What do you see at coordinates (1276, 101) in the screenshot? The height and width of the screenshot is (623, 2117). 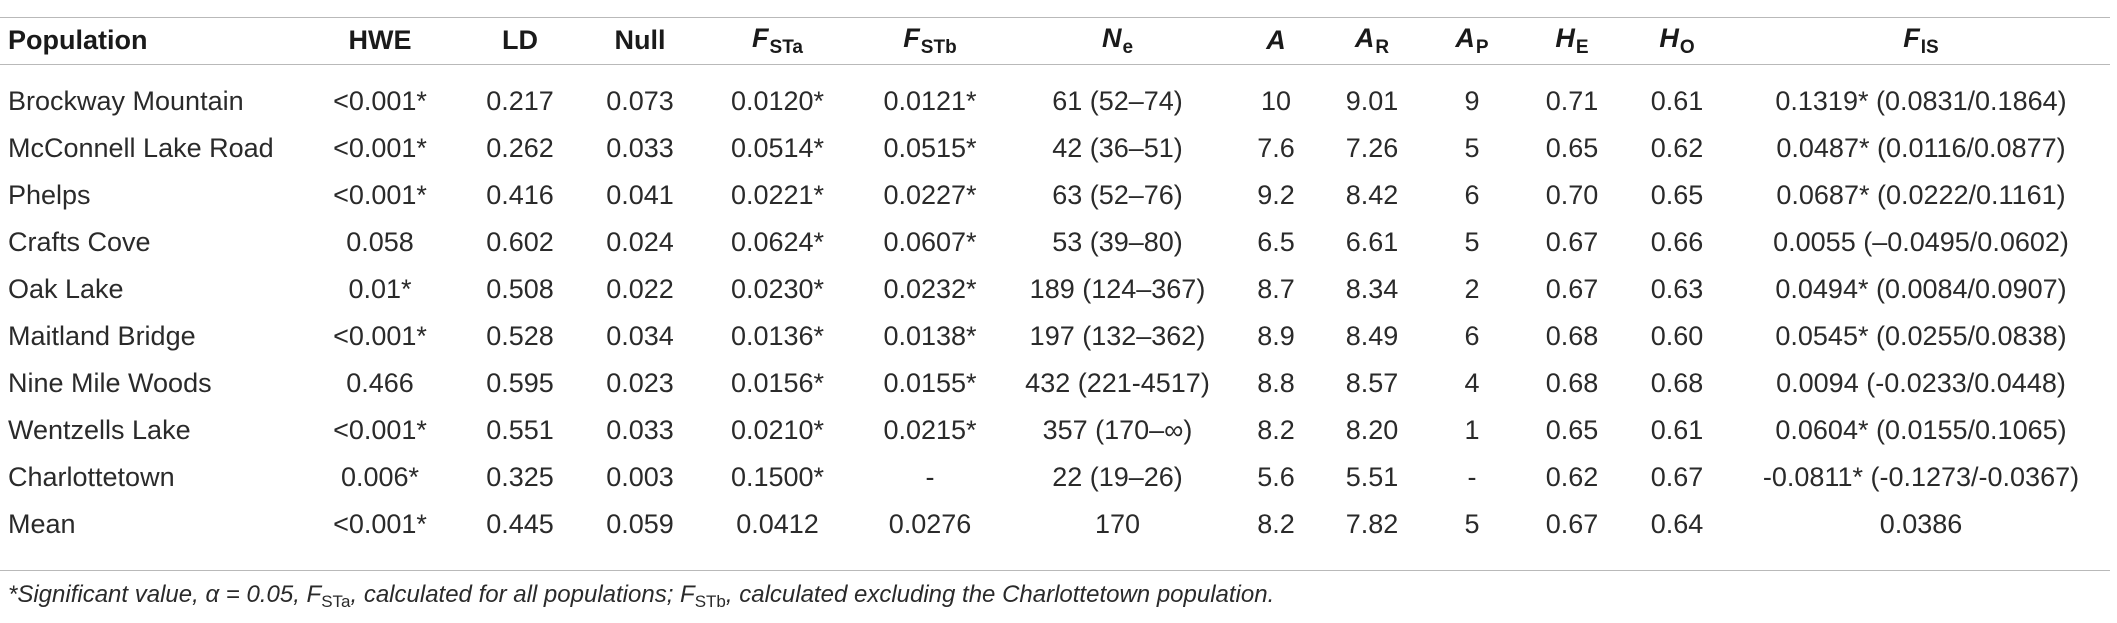 I see `cell-a: 10` at bounding box center [1276, 101].